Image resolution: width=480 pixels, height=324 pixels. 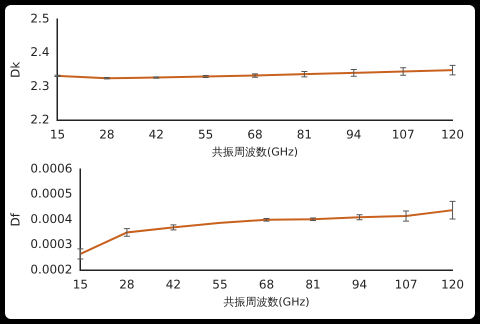 I want to click on y-tick-label: 0.0005, so click(x=51, y=193).